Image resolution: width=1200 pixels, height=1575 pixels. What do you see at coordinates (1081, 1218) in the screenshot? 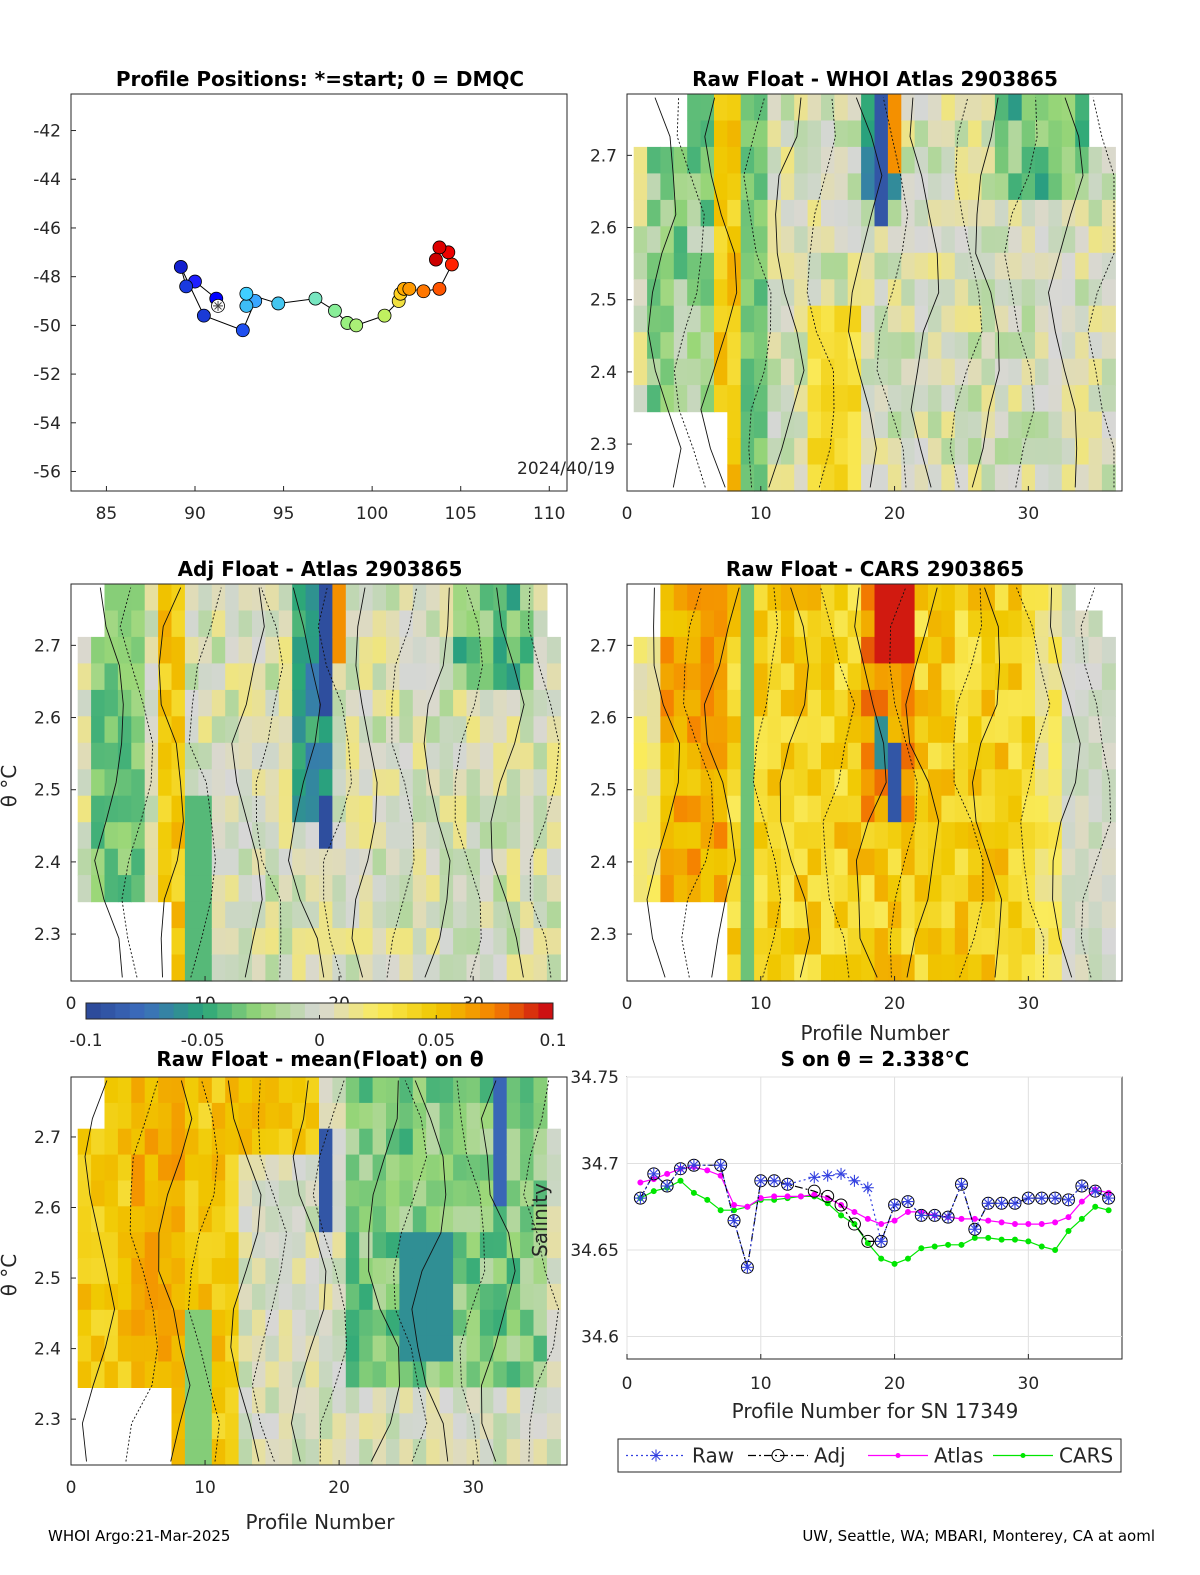
I see `cars-point` at bounding box center [1081, 1218].